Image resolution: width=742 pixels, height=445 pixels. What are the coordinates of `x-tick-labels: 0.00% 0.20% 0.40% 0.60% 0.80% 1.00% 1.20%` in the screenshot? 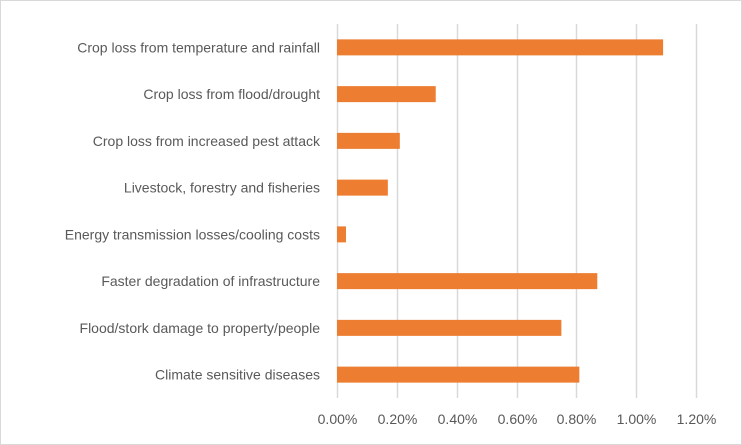 It's located at (517, 419).